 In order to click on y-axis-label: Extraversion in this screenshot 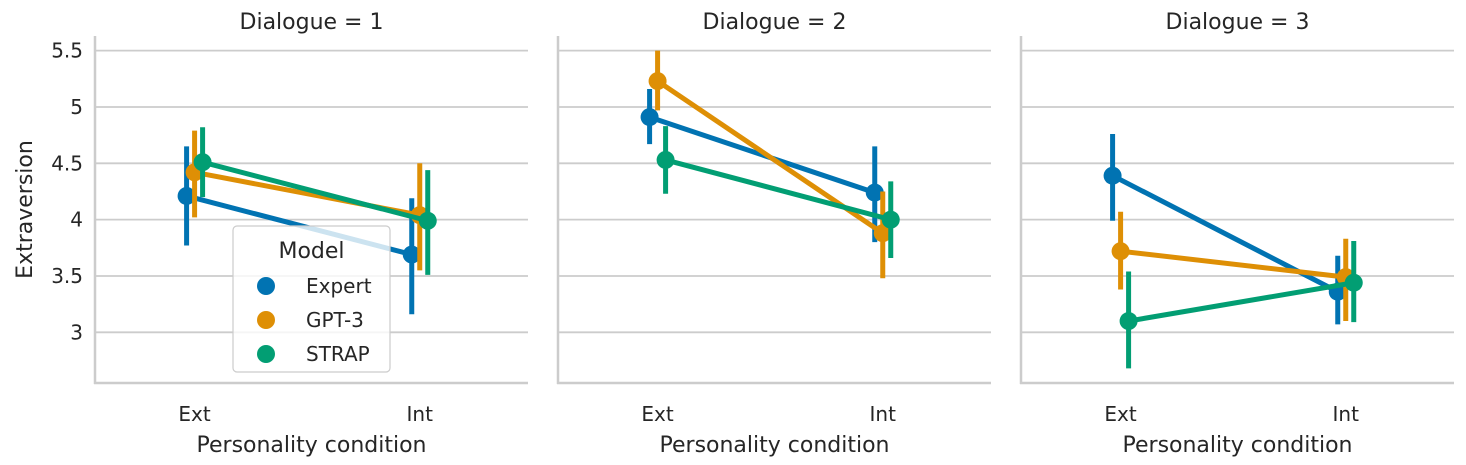, I will do `click(25, 209)`.